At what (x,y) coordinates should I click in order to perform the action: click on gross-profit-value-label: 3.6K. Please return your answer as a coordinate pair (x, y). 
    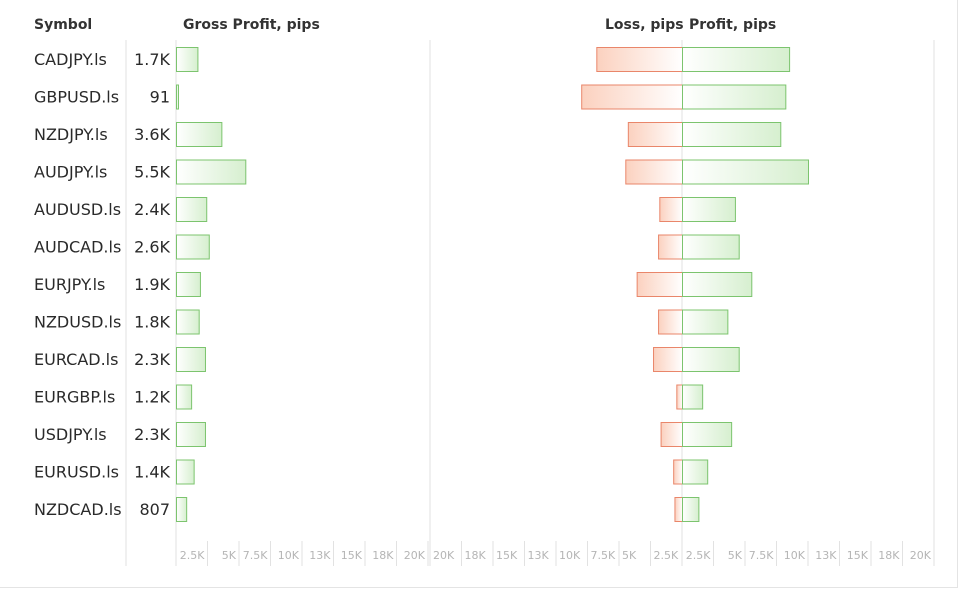
    Looking at the image, I should click on (152, 134).